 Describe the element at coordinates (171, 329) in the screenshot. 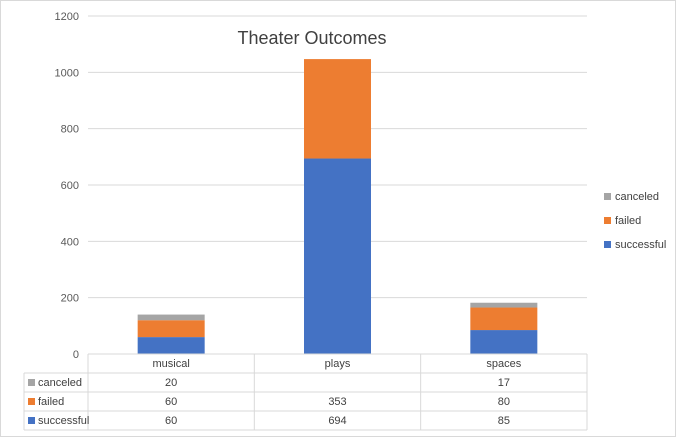

I see `bar-failed-musical` at that location.